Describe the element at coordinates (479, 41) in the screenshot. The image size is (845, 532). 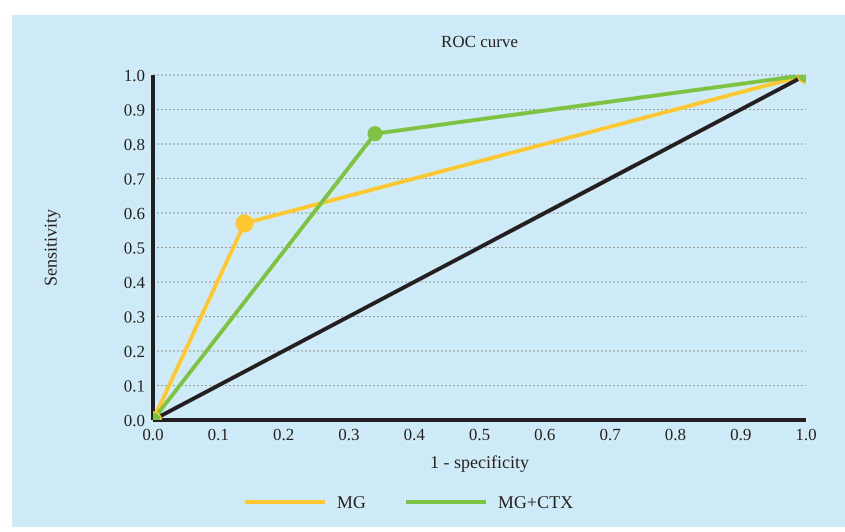
I see `chart-title: ROC curve` at that location.